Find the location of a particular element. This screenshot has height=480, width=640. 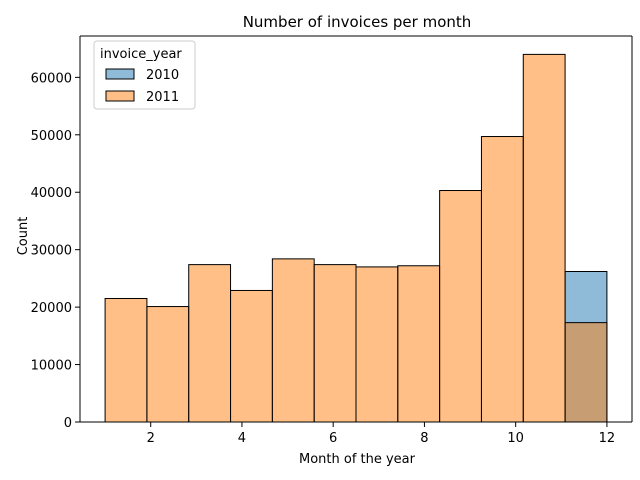

chart-title: Number of invoices per month is located at coordinates (357, 22).